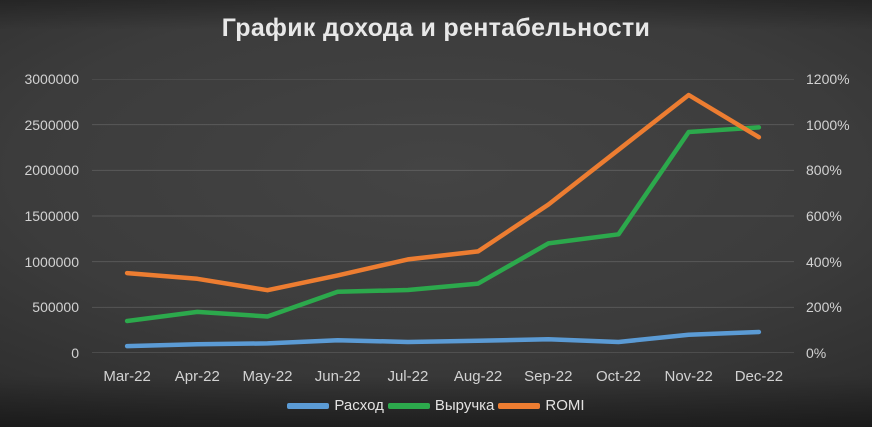 This screenshot has height=427, width=872. Describe the element at coordinates (824, 307) in the screenshot. I see `right-axis-tick-label: 200%` at that location.